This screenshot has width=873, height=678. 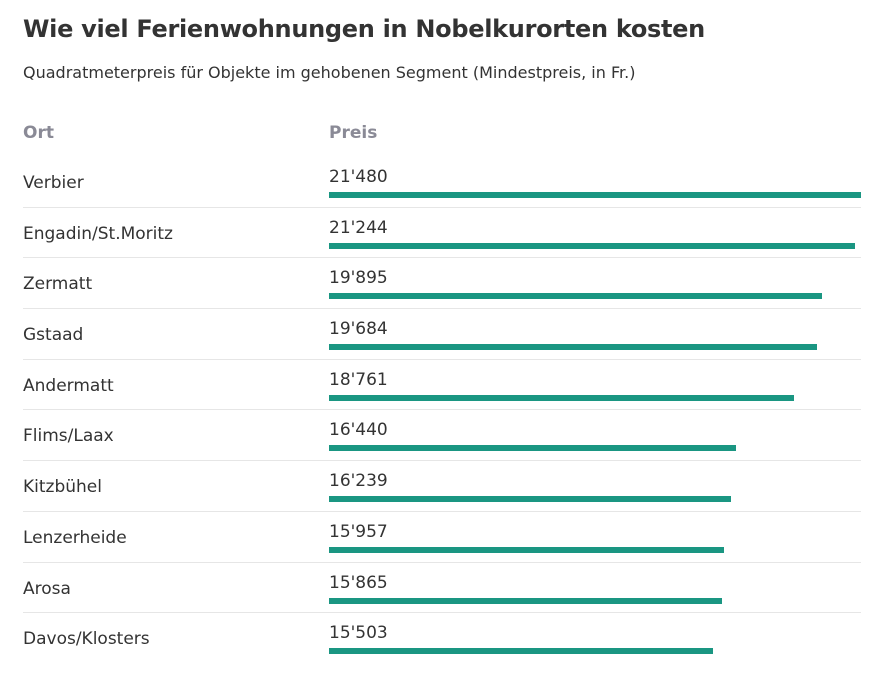 What do you see at coordinates (58, 284) in the screenshot?
I see `category-label: Zermatt` at bounding box center [58, 284].